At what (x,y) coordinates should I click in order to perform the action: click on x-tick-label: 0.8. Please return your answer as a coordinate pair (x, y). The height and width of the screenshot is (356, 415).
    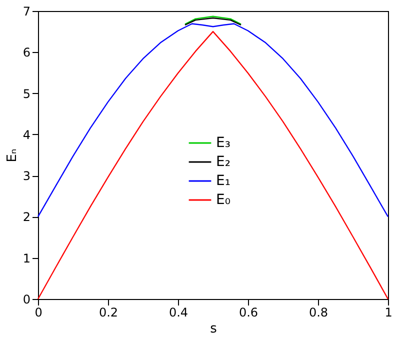
    Looking at the image, I should click on (318, 313).